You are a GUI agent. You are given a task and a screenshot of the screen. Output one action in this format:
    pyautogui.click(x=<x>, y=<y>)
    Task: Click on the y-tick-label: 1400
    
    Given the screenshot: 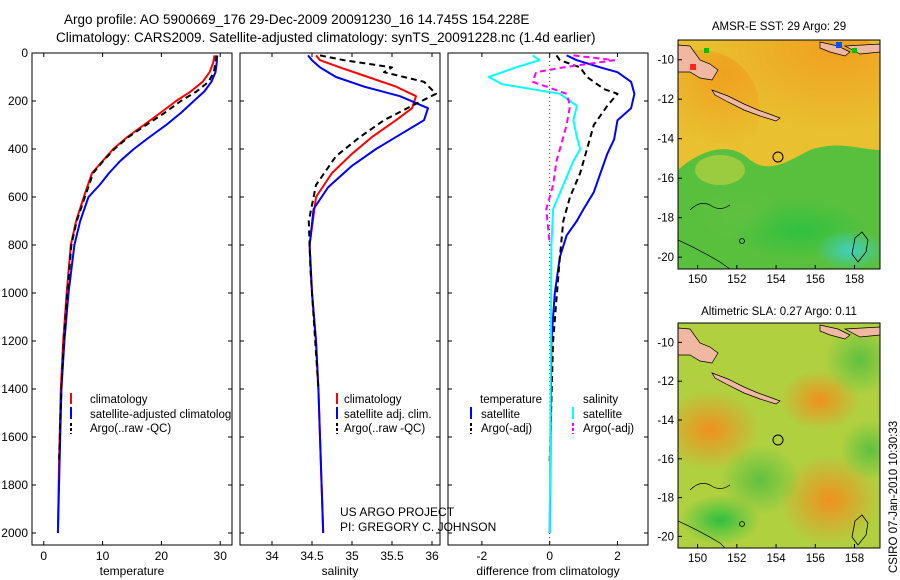 What is the action you would take?
    pyautogui.click(x=14, y=389)
    